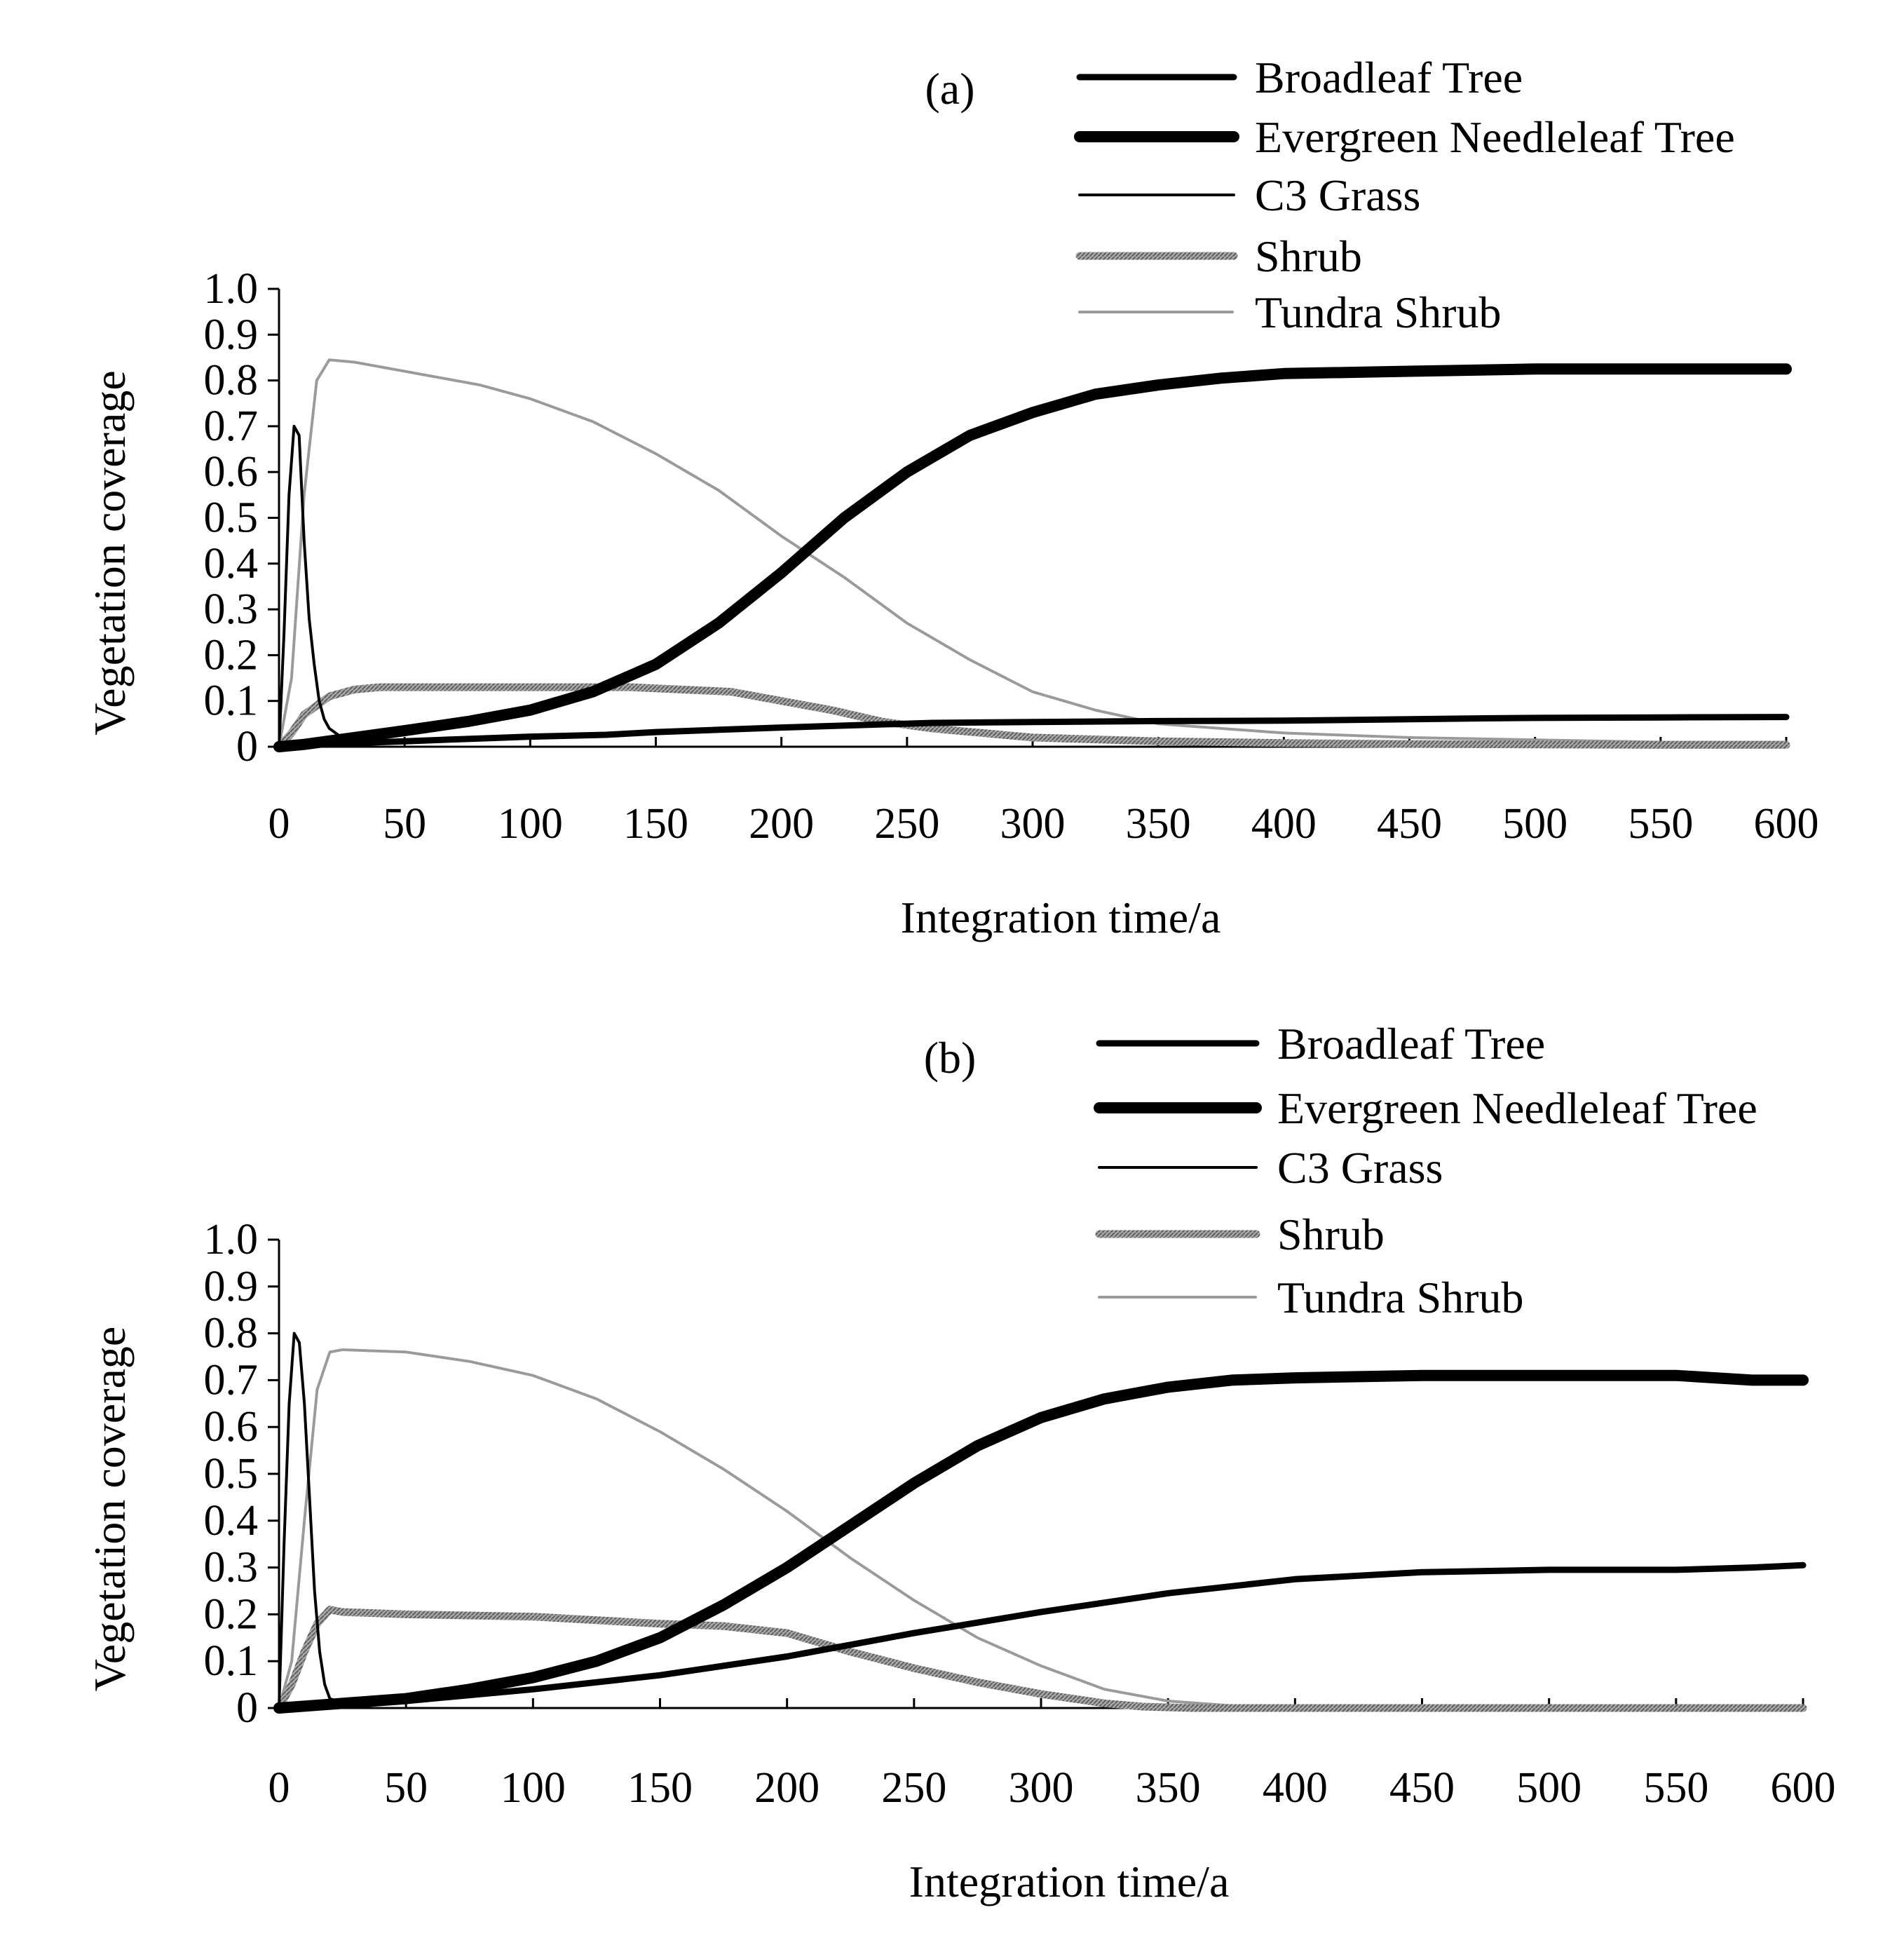 This screenshot has height=1938, width=1904. What do you see at coordinates (231, 564) in the screenshot?
I see `y-tick-label-a: 0.4` at bounding box center [231, 564].